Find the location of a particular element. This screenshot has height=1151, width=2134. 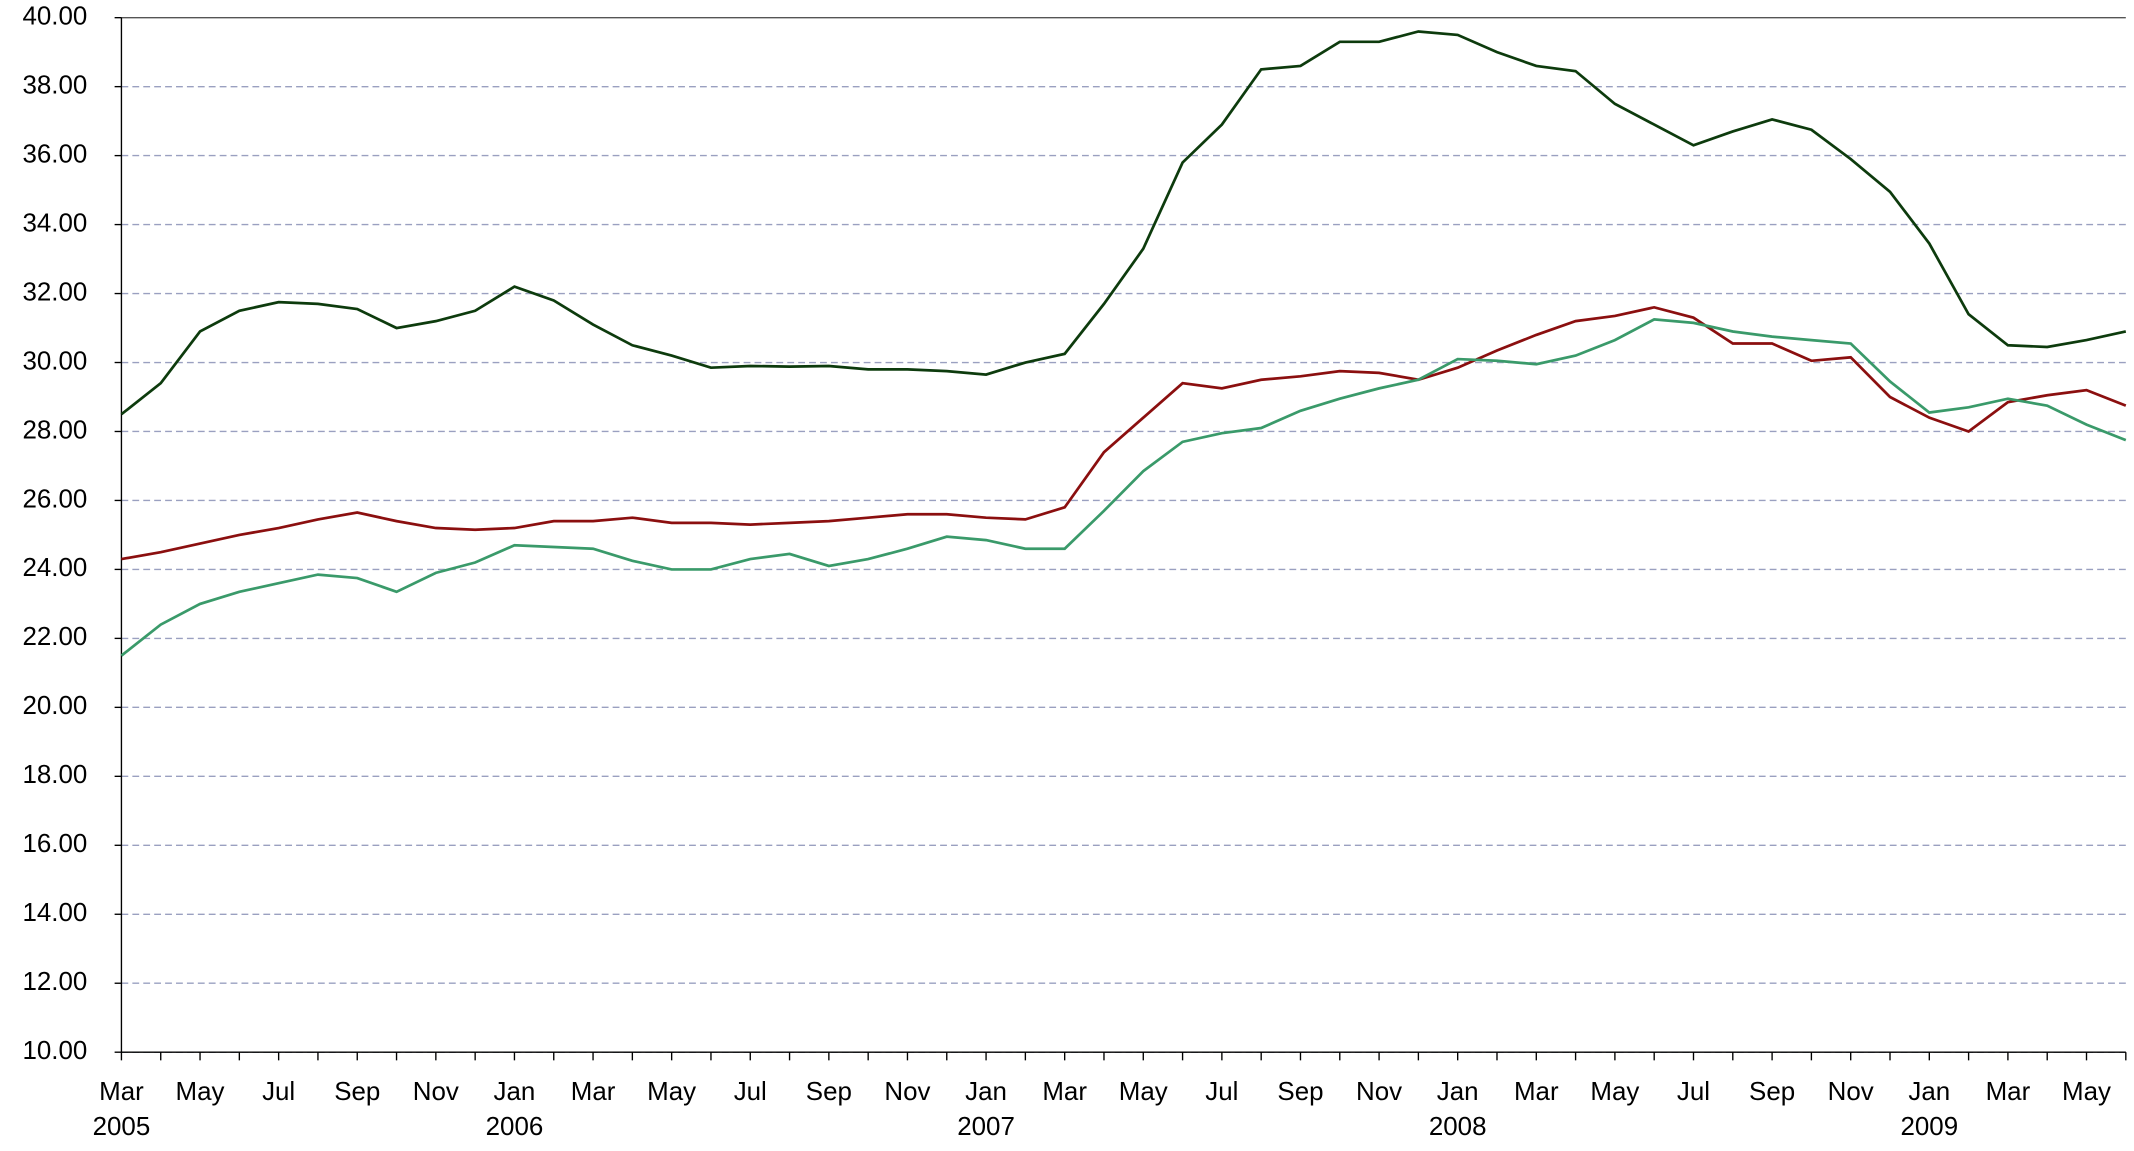

y-tick-label: 14.00 is located at coordinates (54, 913).